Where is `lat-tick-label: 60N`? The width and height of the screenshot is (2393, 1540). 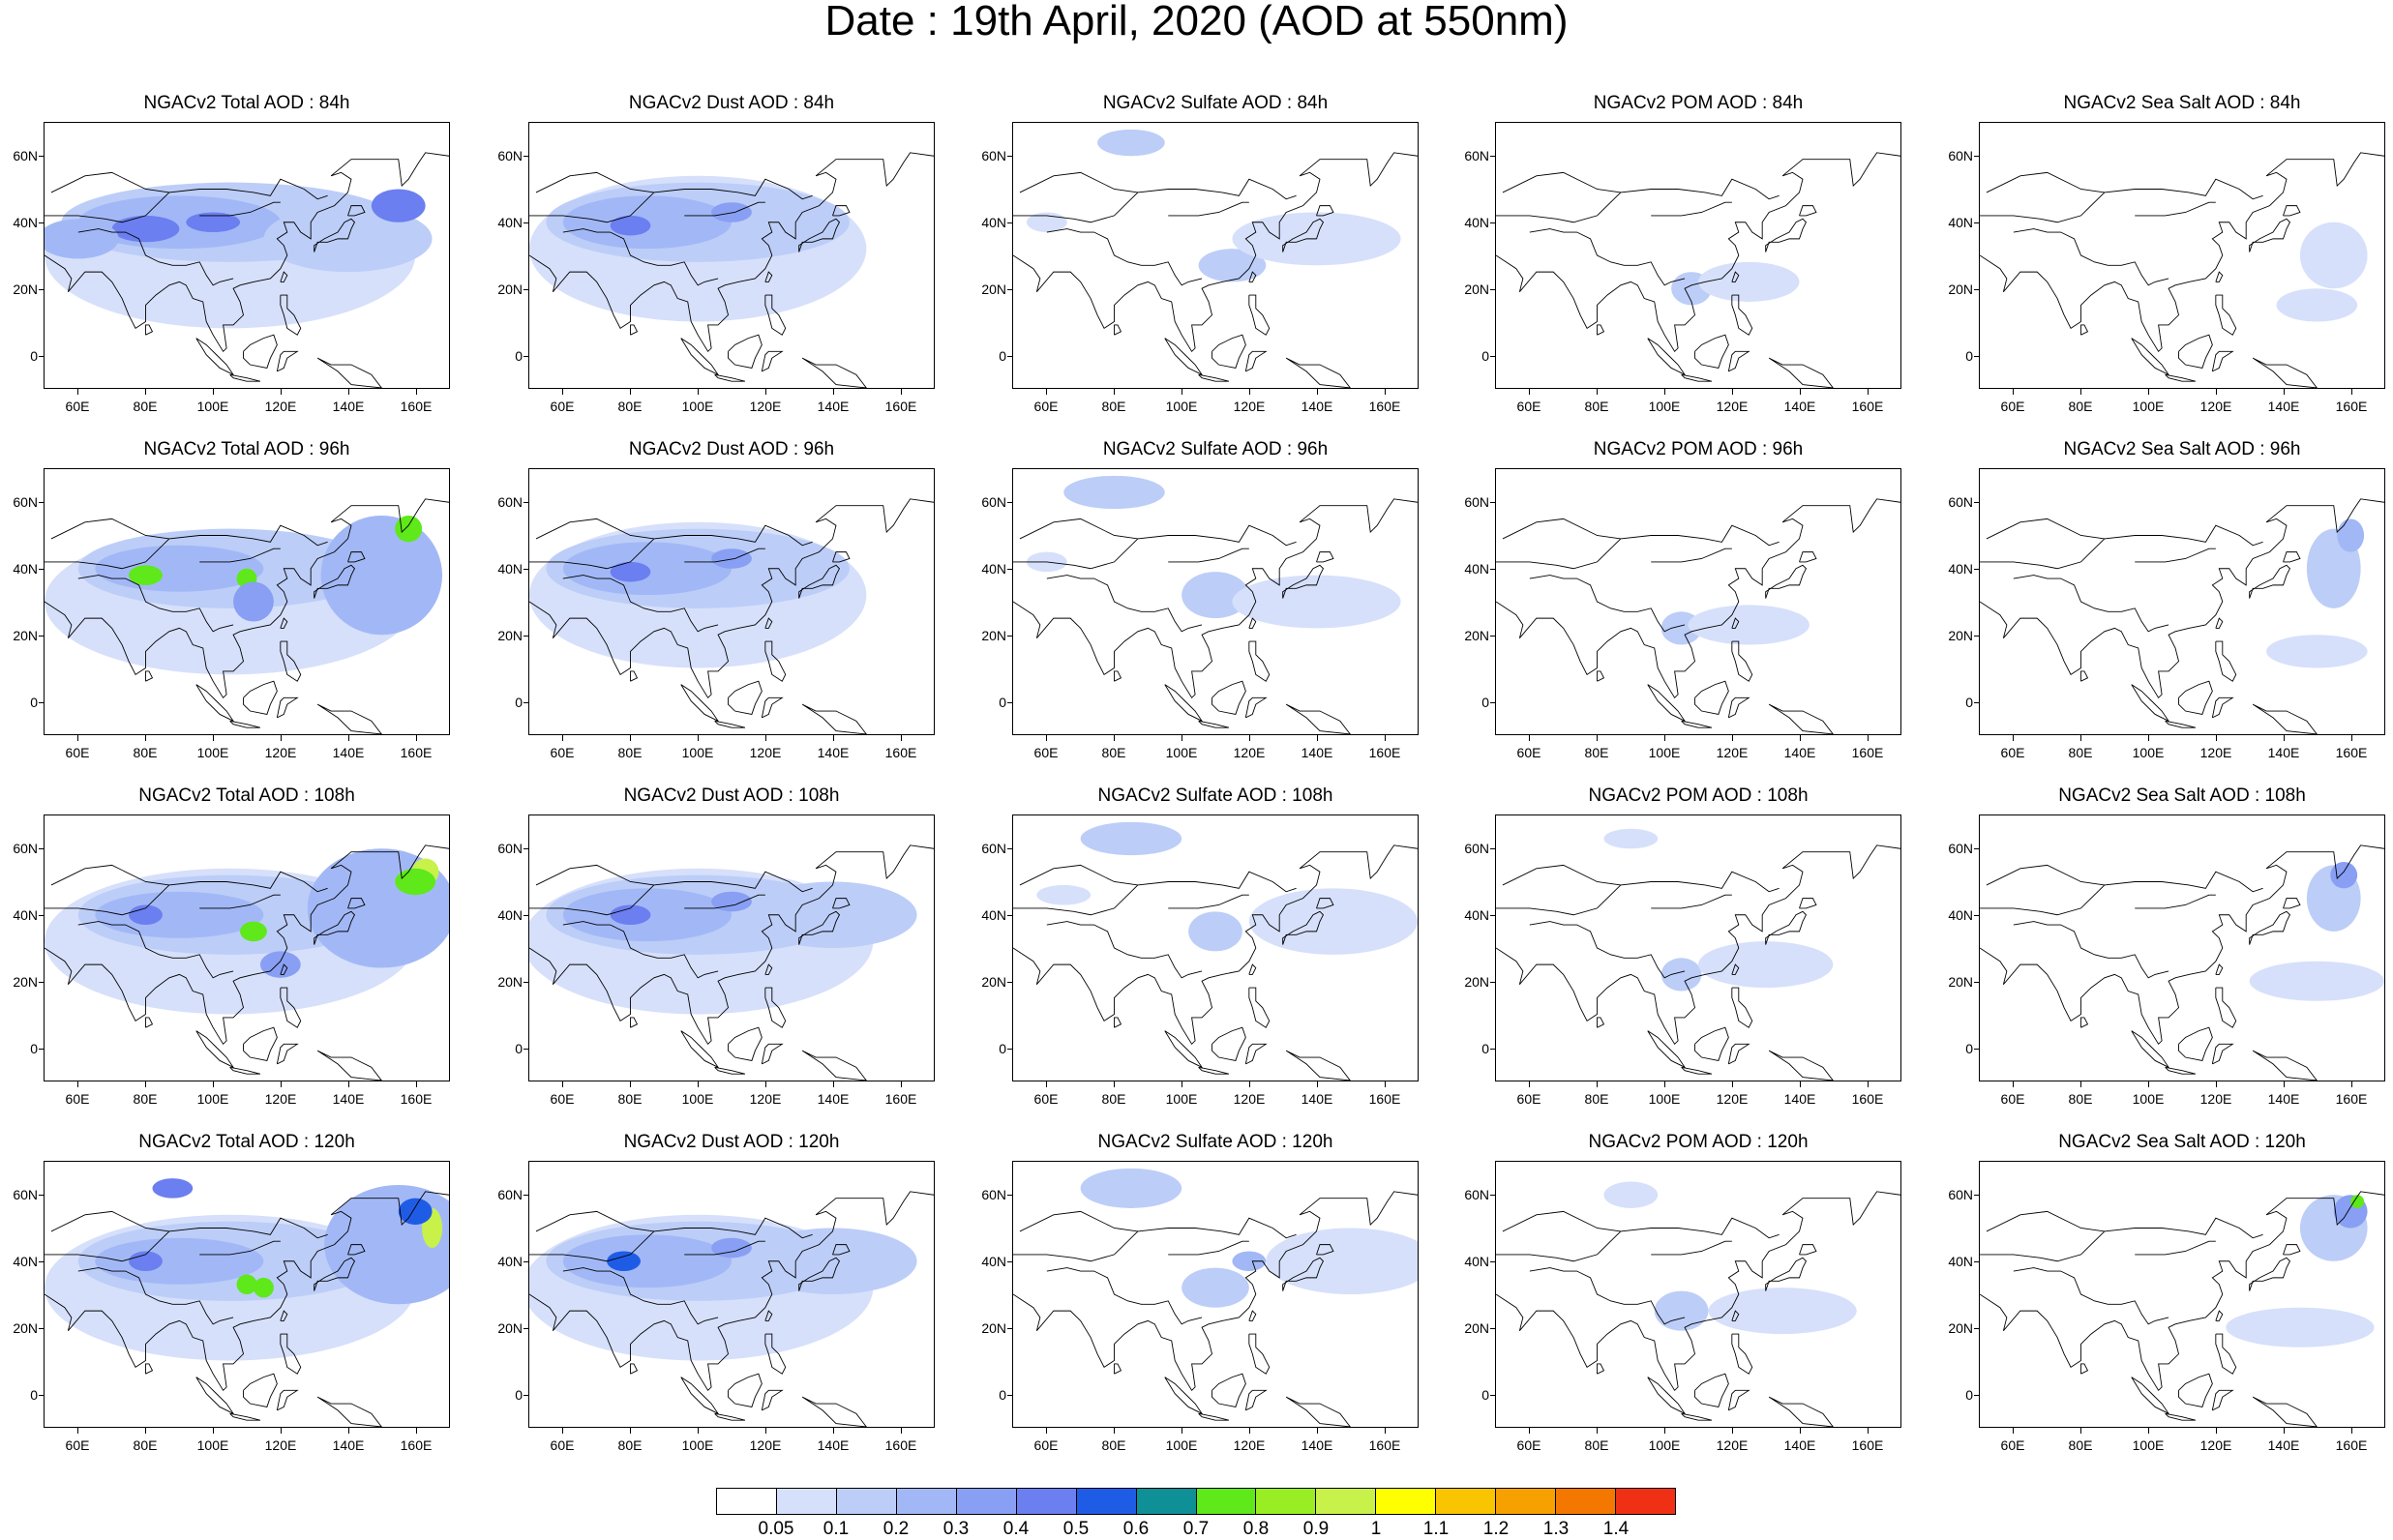
lat-tick-label: 60N is located at coordinates (25, 1194).